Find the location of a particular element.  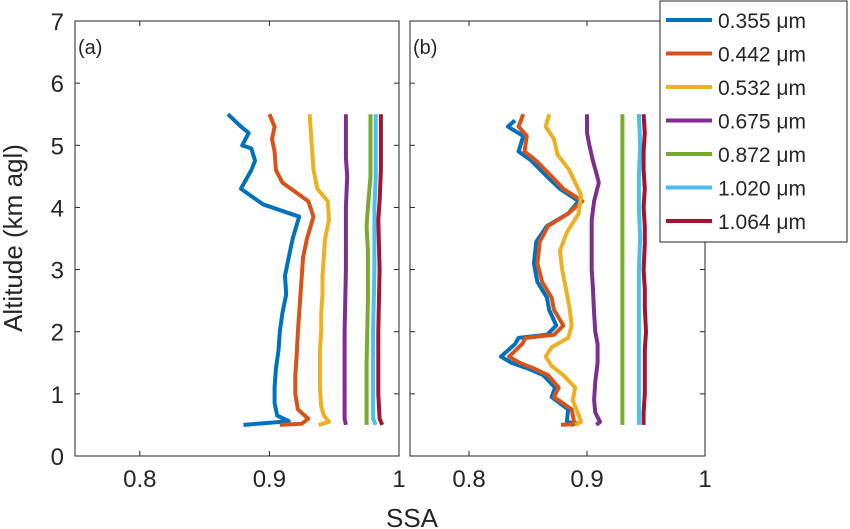

y-tick-label: 5 is located at coordinates (57, 146).